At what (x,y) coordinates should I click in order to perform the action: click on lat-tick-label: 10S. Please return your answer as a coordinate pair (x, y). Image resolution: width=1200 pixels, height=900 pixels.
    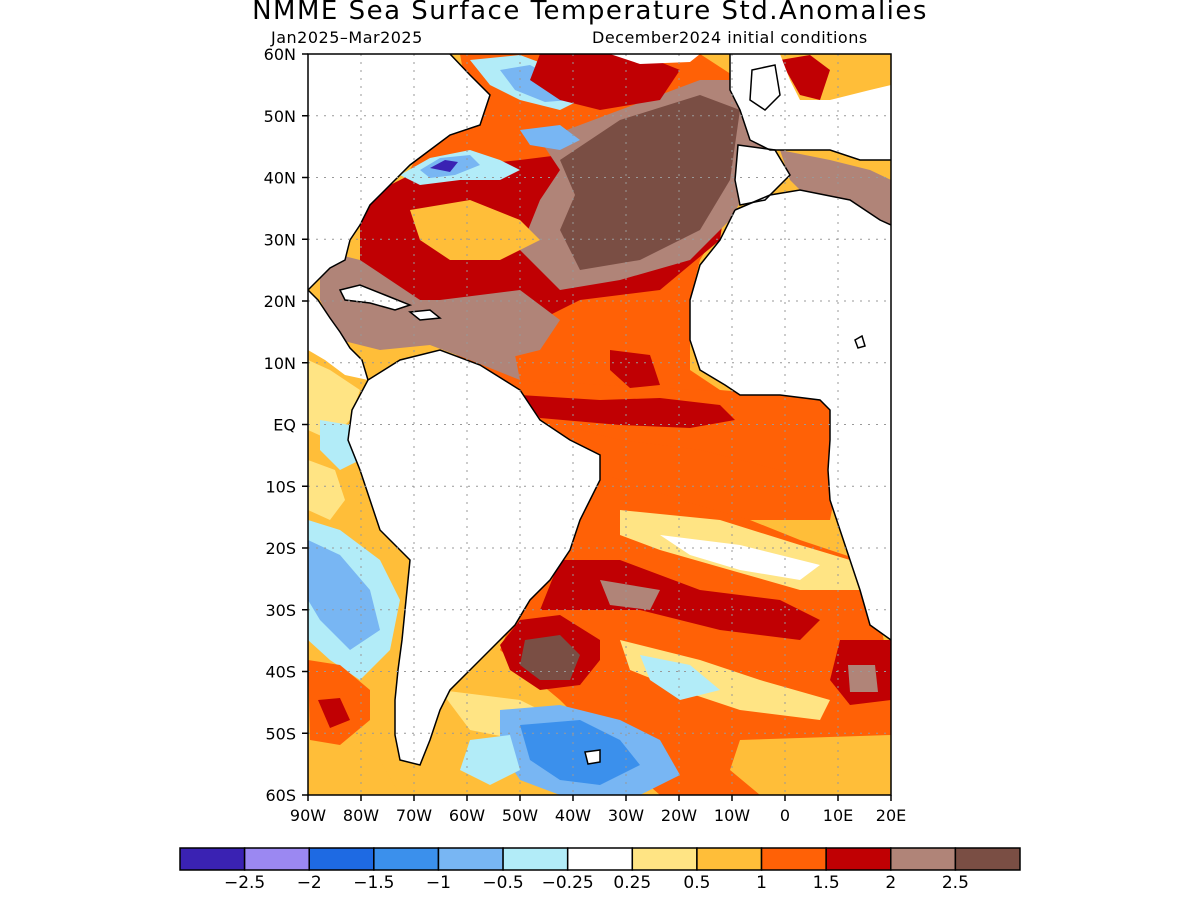
    Looking at the image, I should click on (280, 486).